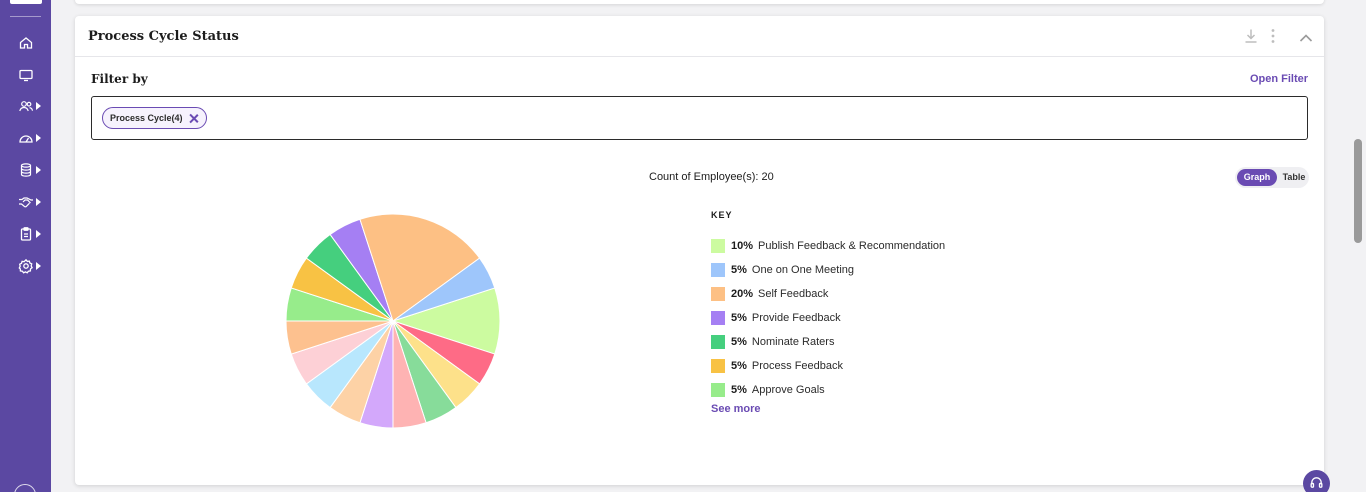  Describe the element at coordinates (742, 246) in the screenshot. I see `legend-percent: 10%` at that location.